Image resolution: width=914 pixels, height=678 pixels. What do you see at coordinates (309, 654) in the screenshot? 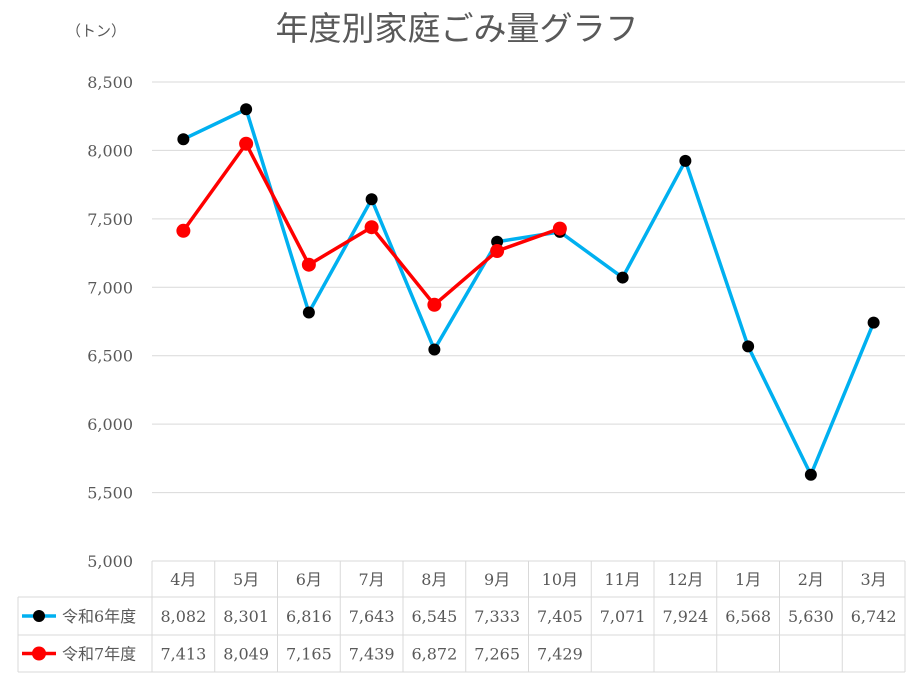
I see `data-table-value: 7,165` at bounding box center [309, 654].